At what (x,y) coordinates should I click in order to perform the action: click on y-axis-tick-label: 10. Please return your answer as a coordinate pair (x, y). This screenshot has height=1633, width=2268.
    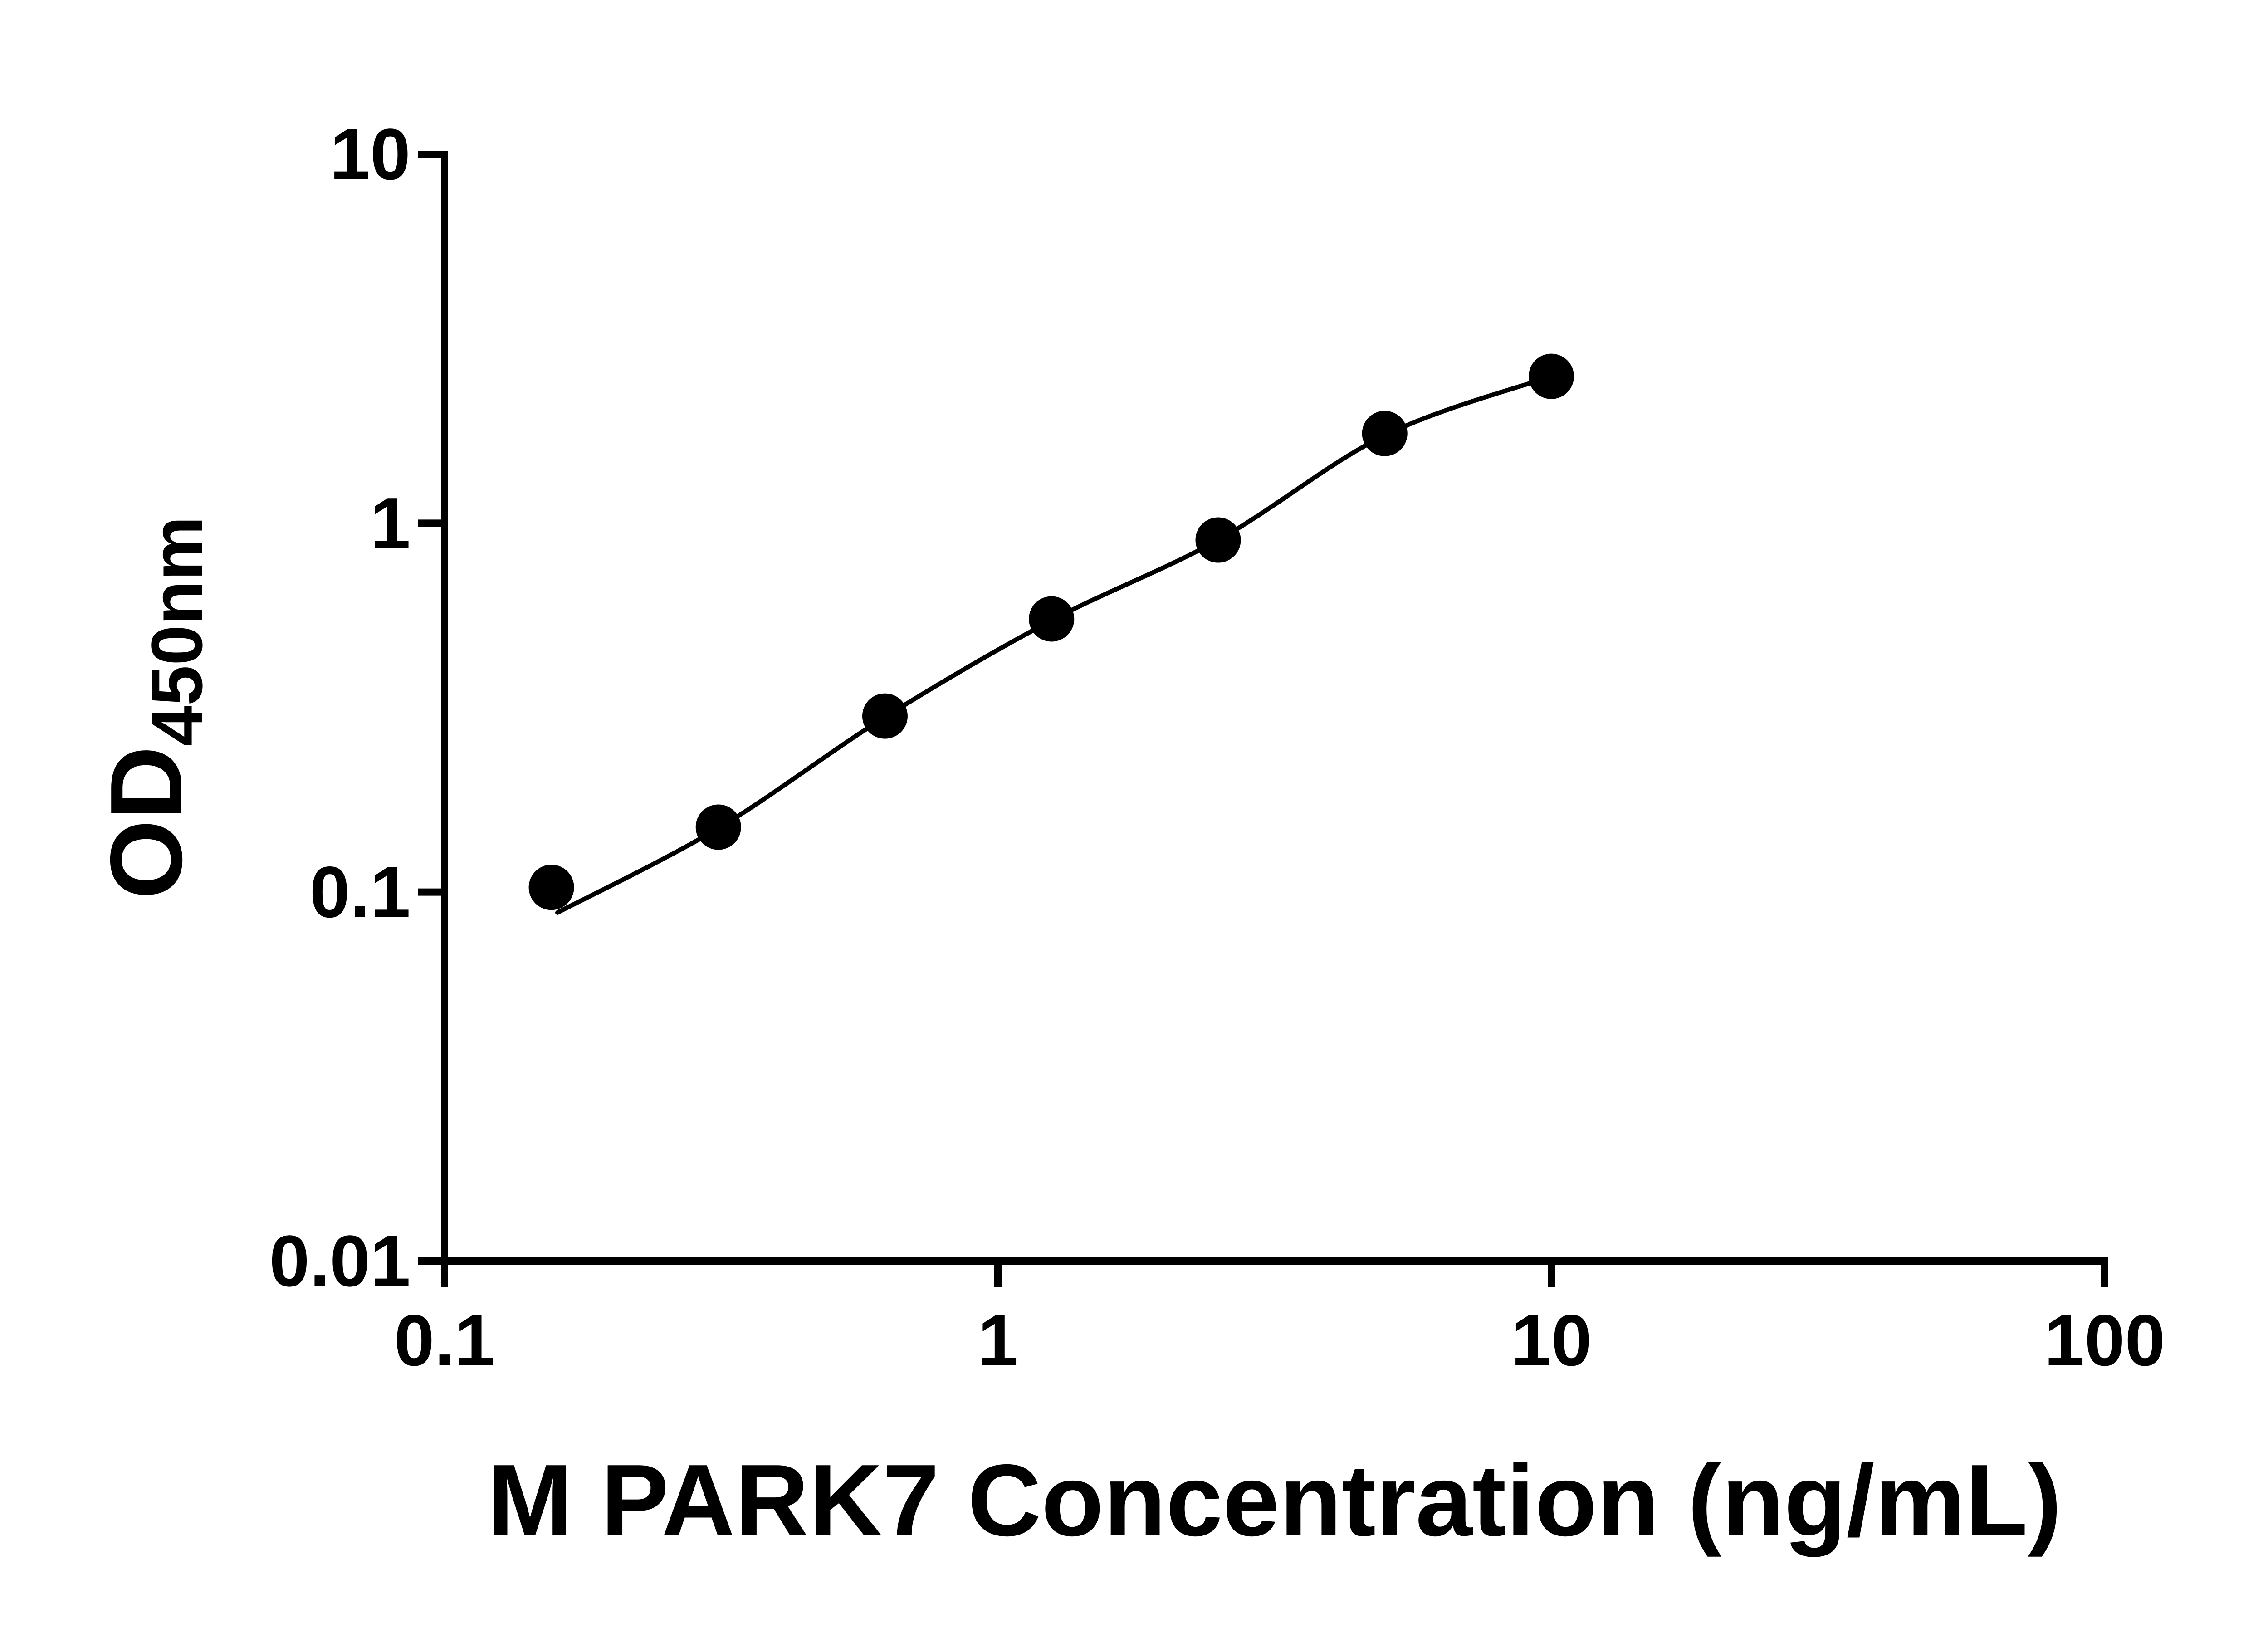
    Looking at the image, I should click on (371, 154).